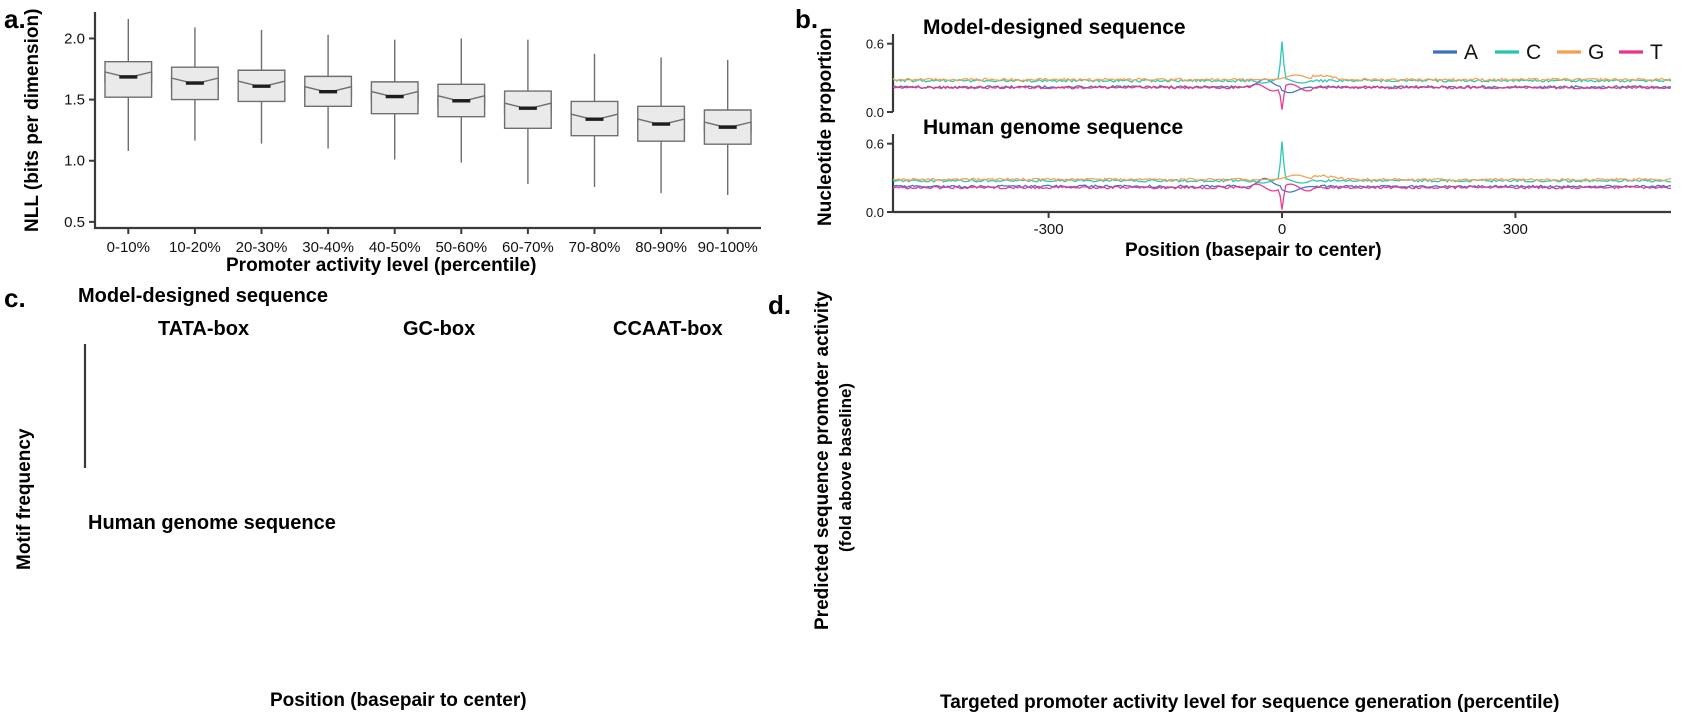  Describe the element at coordinates (822, 460) in the screenshot. I see `panel-d-ylabel-1: Predicted sequence promoter activity` at that location.